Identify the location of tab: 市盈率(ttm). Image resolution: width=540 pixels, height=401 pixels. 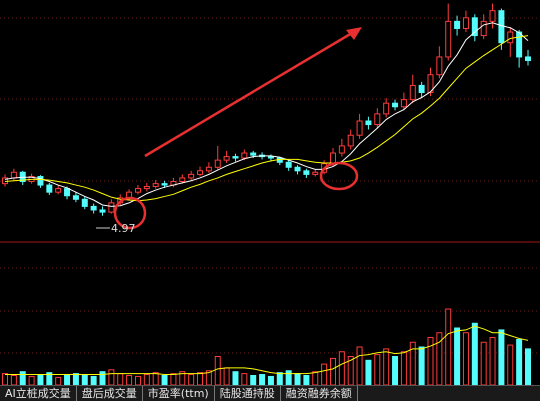
(179, 393).